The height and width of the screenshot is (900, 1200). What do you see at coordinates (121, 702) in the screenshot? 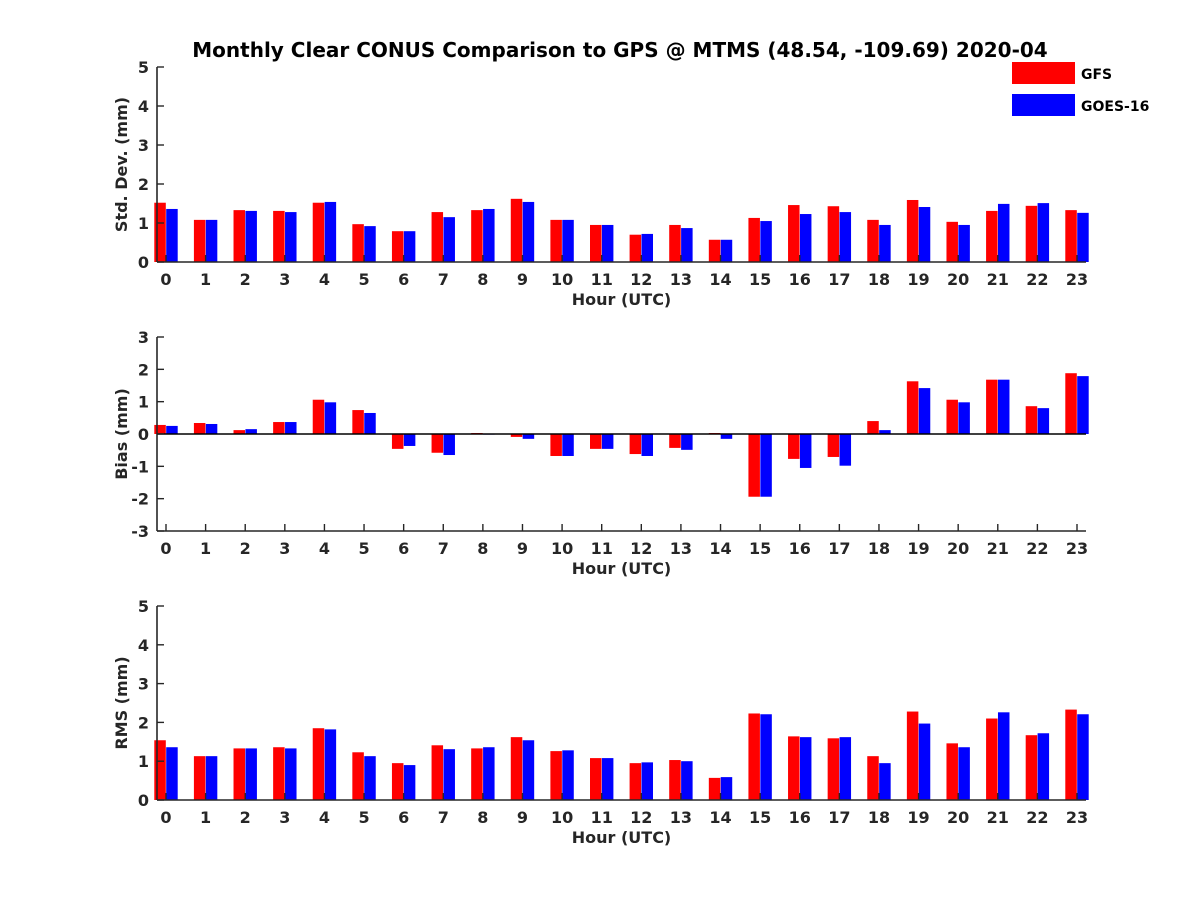
I see `y-axis-label: RMS (mm)` at bounding box center [121, 702].